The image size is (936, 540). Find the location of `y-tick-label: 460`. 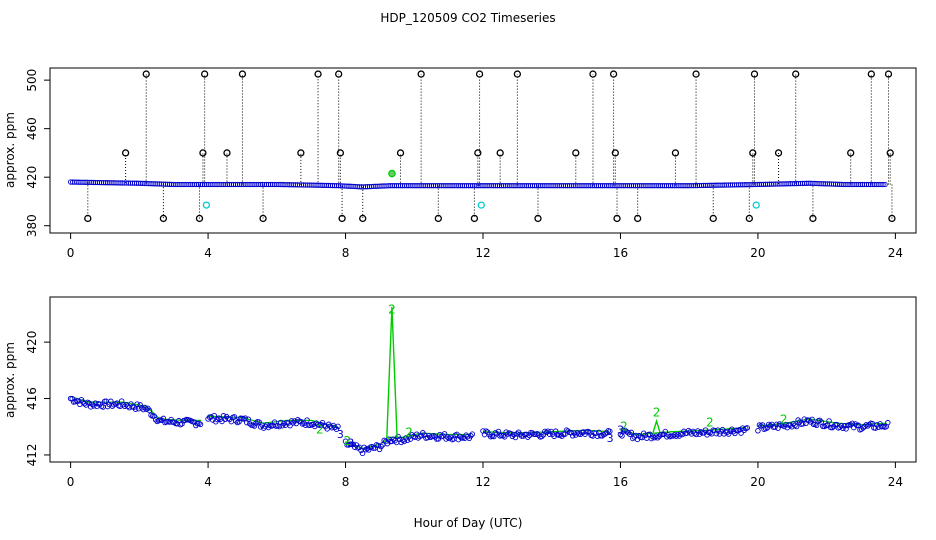

y-tick-label: 460 is located at coordinates (32, 128).